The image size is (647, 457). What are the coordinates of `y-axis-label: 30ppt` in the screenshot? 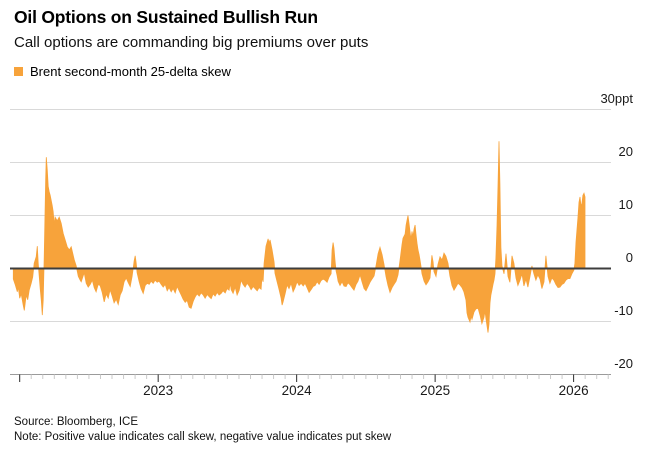 It's located at (616, 98).